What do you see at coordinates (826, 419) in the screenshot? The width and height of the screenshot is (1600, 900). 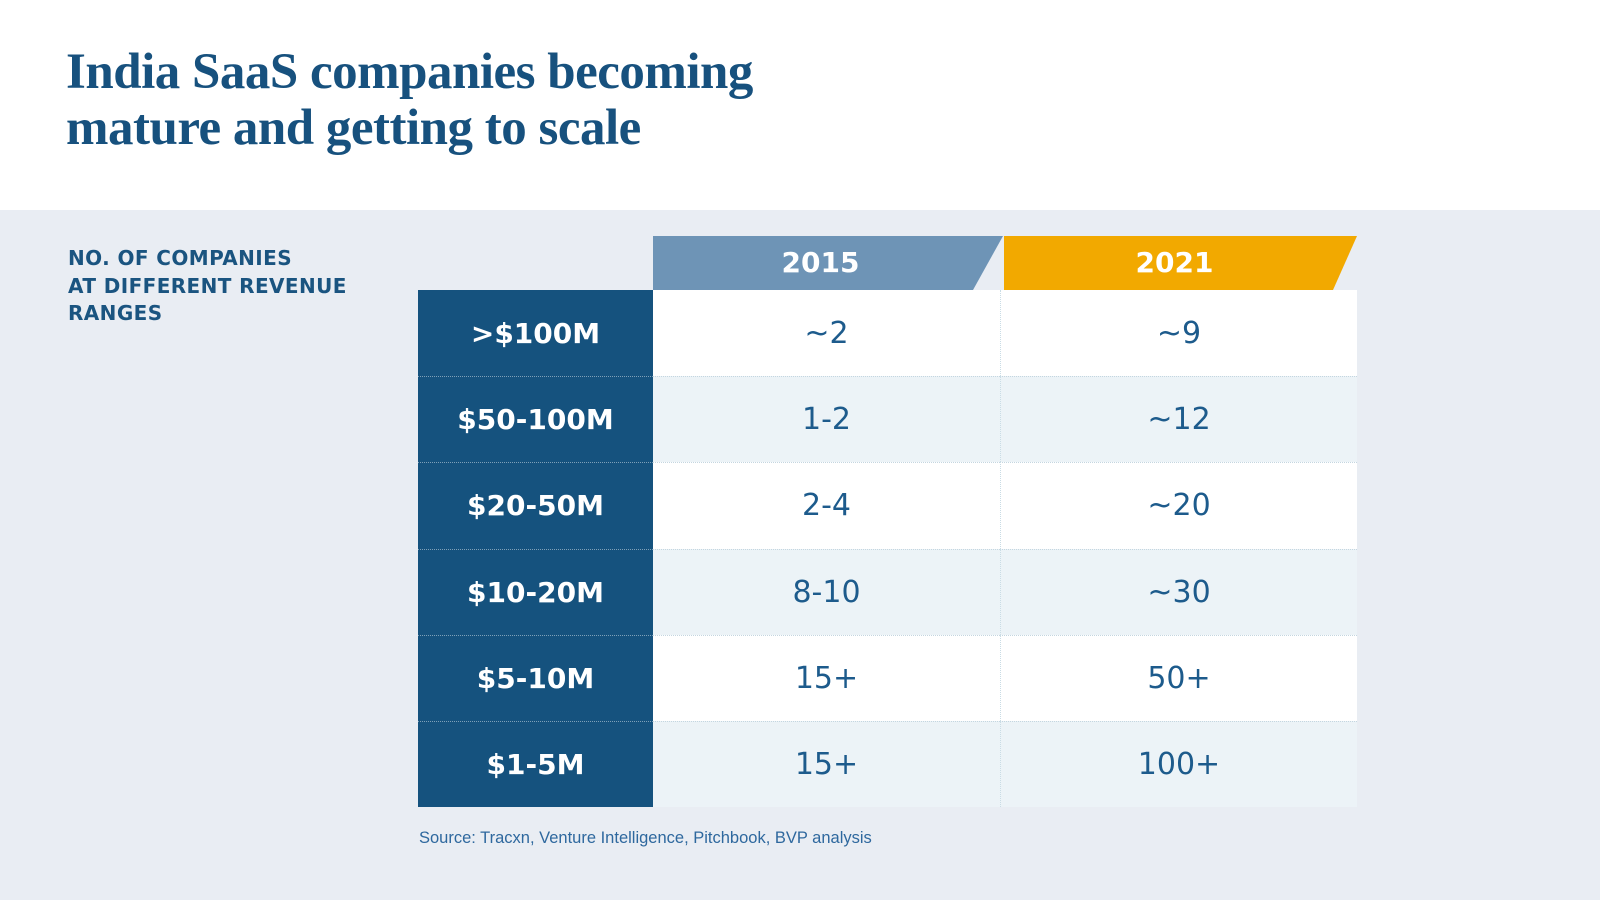 I see `cell-2015: 1-2` at bounding box center [826, 419].